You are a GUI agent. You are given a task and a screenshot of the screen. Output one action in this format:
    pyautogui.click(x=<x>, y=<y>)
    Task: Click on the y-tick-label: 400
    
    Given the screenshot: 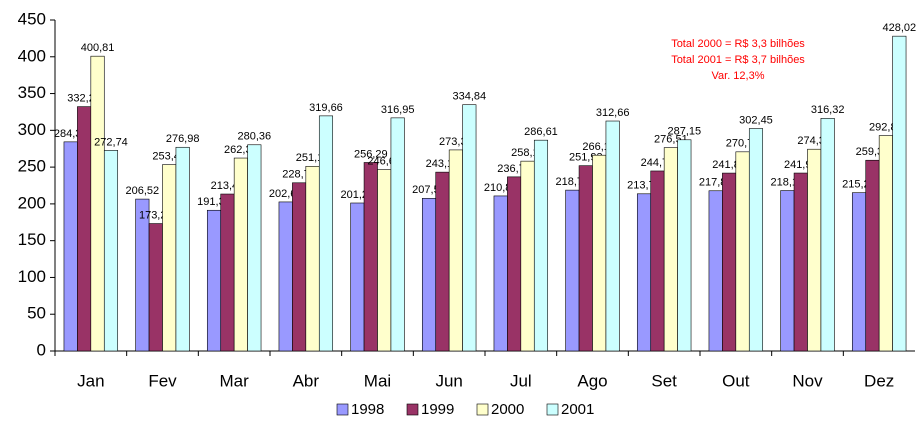 What is the action you would take?
    pyautogui.click(x=32, y=55)
    